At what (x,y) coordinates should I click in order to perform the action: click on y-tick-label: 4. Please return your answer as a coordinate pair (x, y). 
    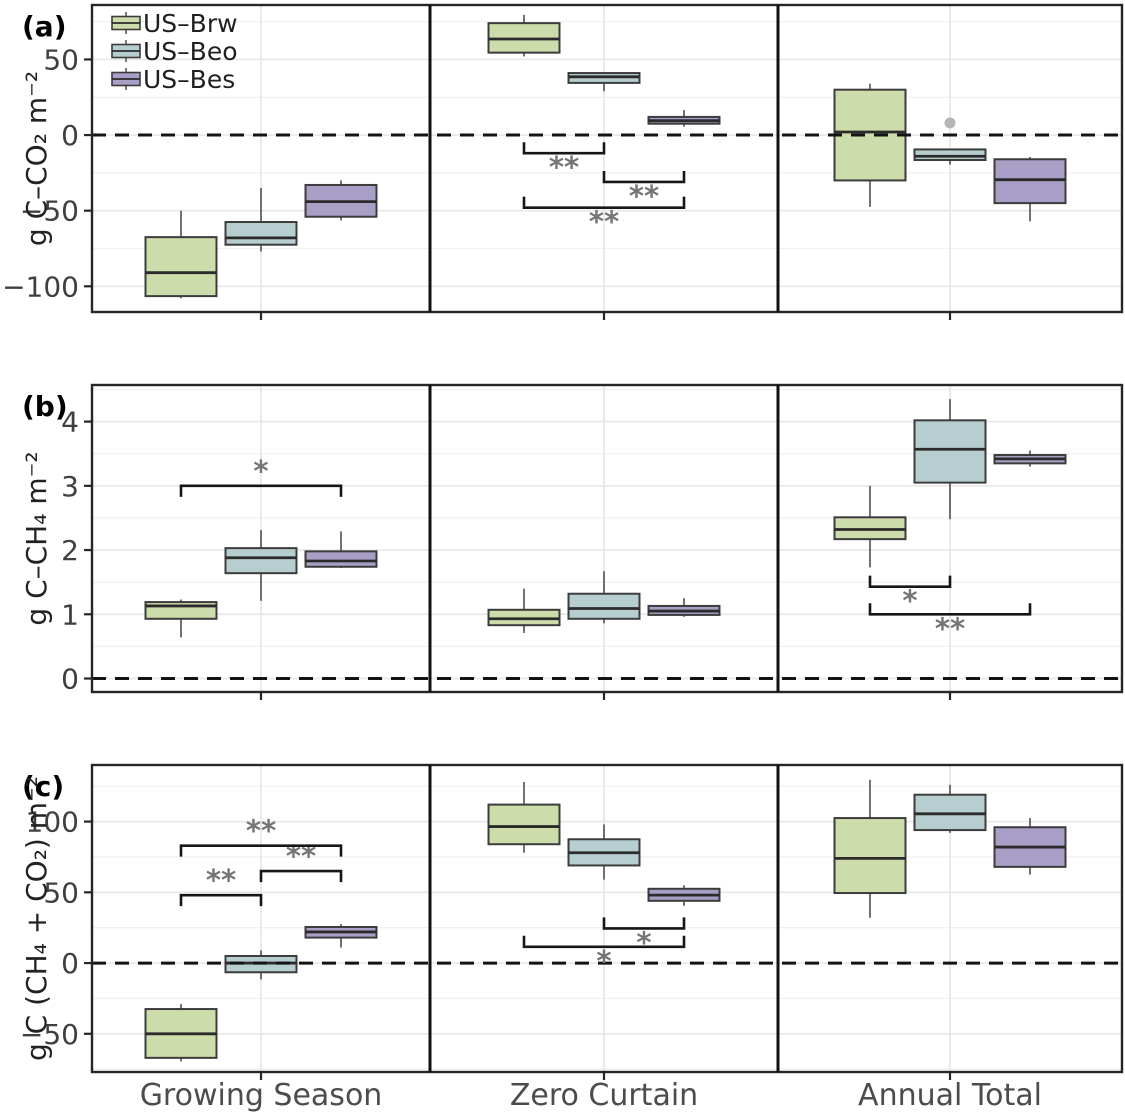
    Looking at the image, I should click on (70, 422).